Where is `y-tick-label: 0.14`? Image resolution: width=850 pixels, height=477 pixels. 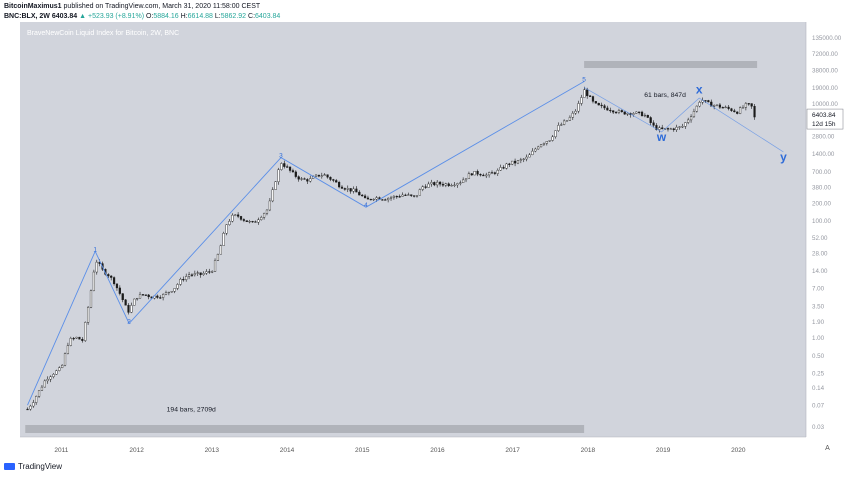 y-tick-label: 0.14 is located at coordinates (818, 388).